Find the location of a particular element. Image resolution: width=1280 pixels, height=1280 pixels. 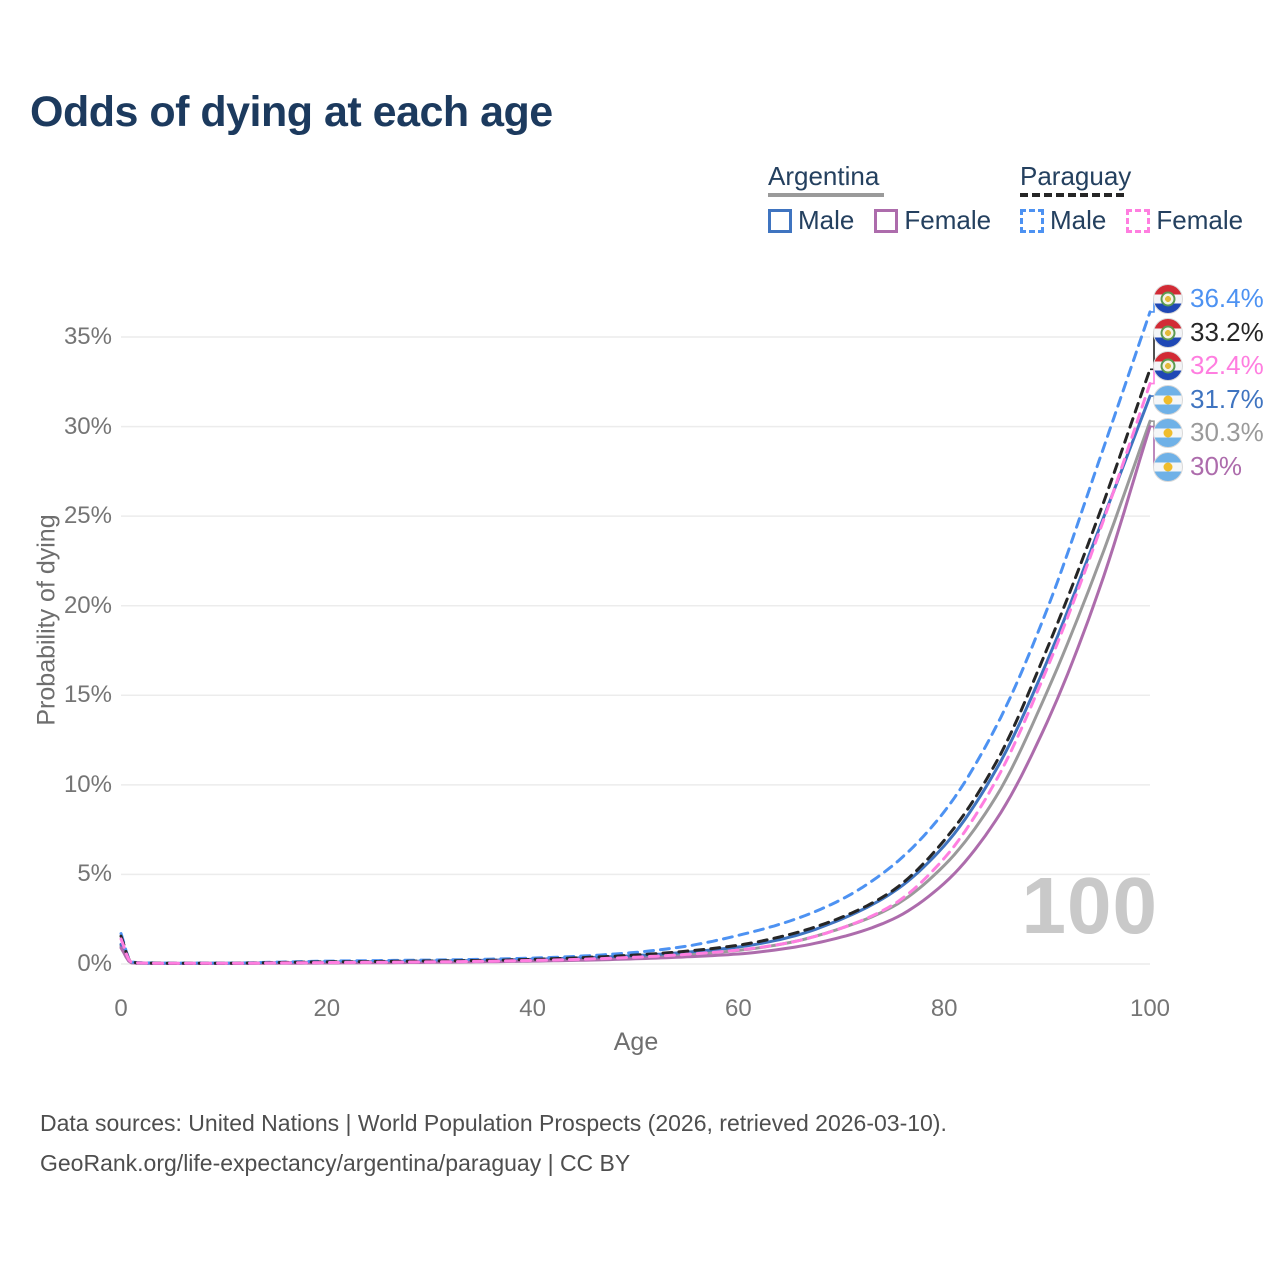

legend-item-argentina-female: Female is located at coordinates (932, 220).